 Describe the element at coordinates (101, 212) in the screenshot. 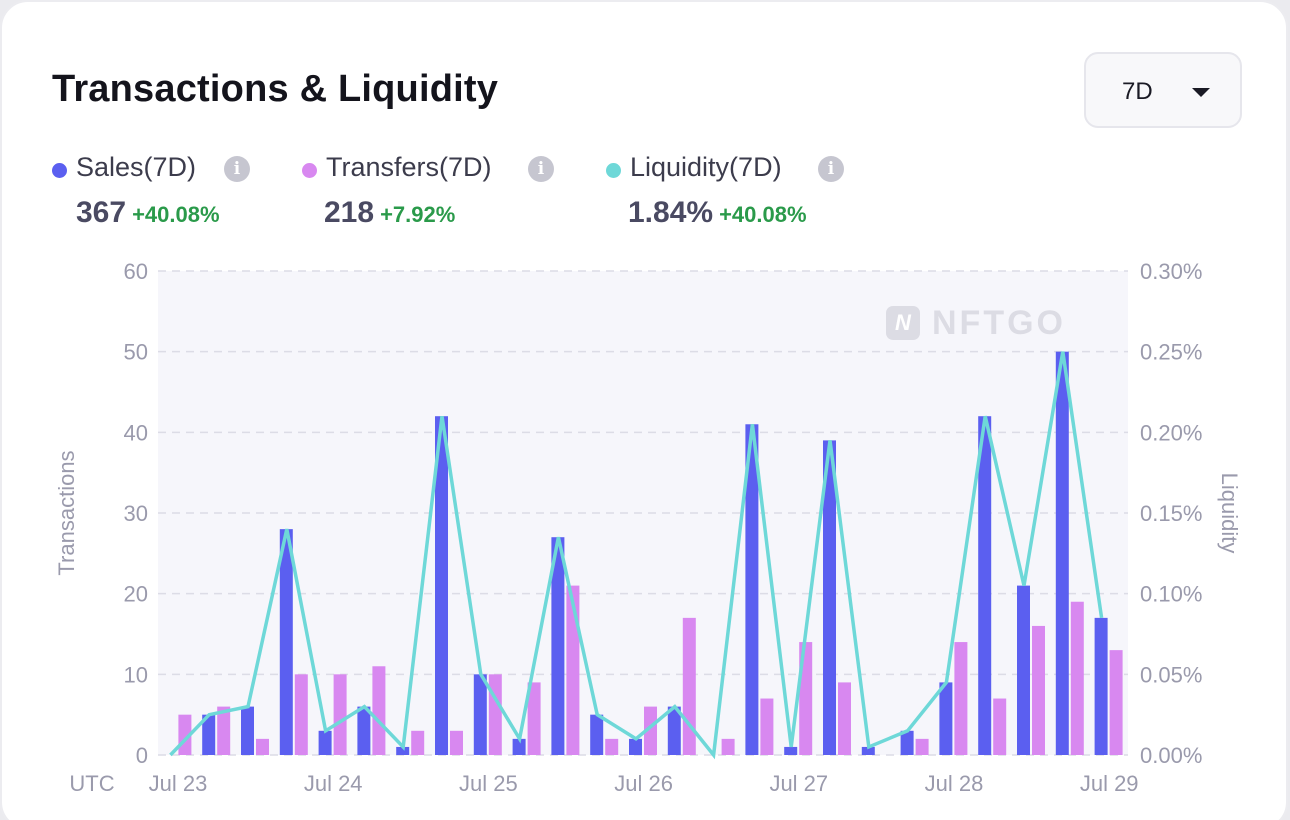

I see `stat-sales-value: 367` at that location.